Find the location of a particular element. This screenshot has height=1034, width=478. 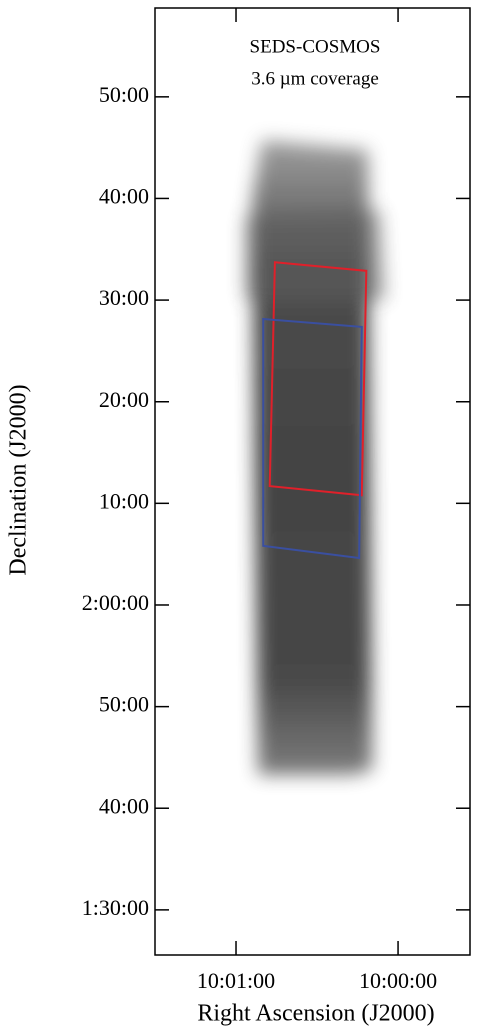

y-tick-label: 2:00:00 is located at coordinates (115, 602).